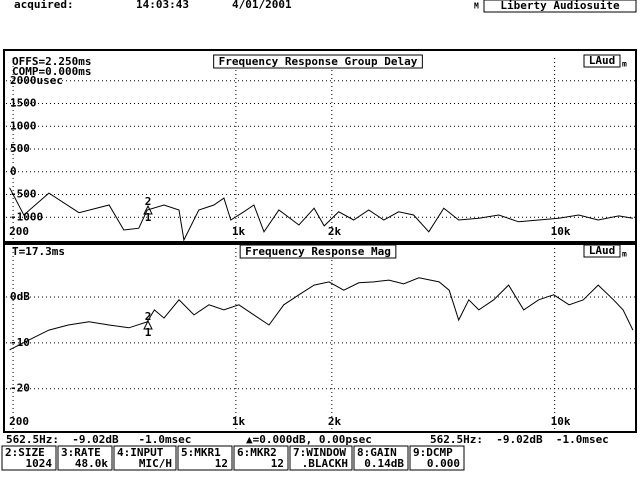 The image size is (640, 480). What do you see at coordinates (23, 194) in the screenshot?
I see `y-tick-label: -500` at bounding box center [23, 194].